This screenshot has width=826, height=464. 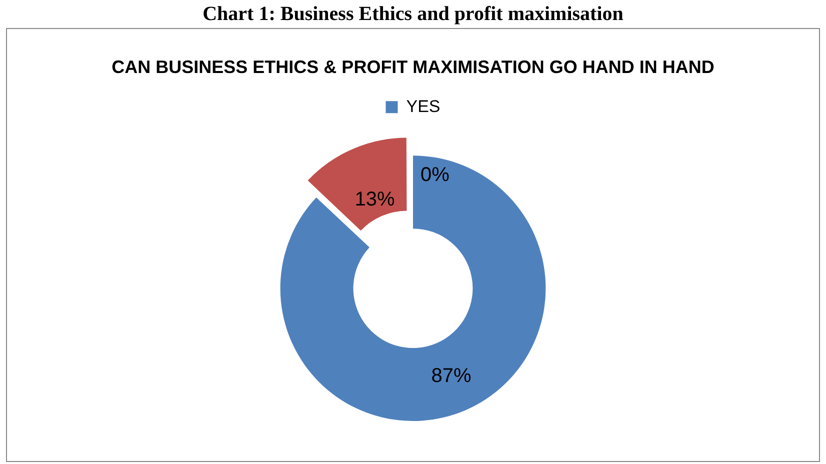 I want to click on legend-label: YES, so click(x=423, y=106).